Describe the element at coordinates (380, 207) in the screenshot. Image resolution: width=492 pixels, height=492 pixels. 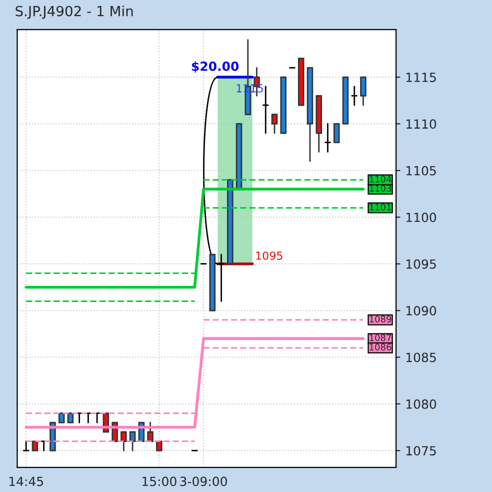
I see `data-label: 1101` at that location.